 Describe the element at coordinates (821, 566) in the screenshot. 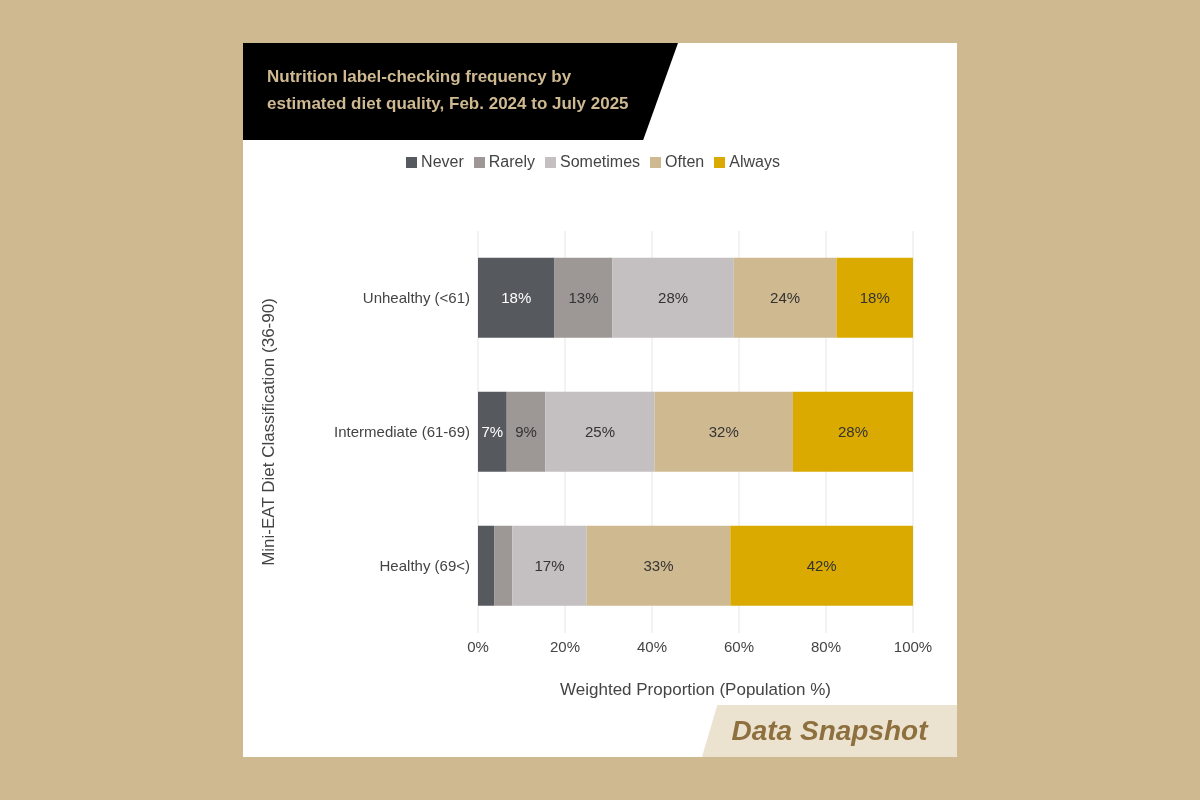

I see `data-label: 42%` at that location.